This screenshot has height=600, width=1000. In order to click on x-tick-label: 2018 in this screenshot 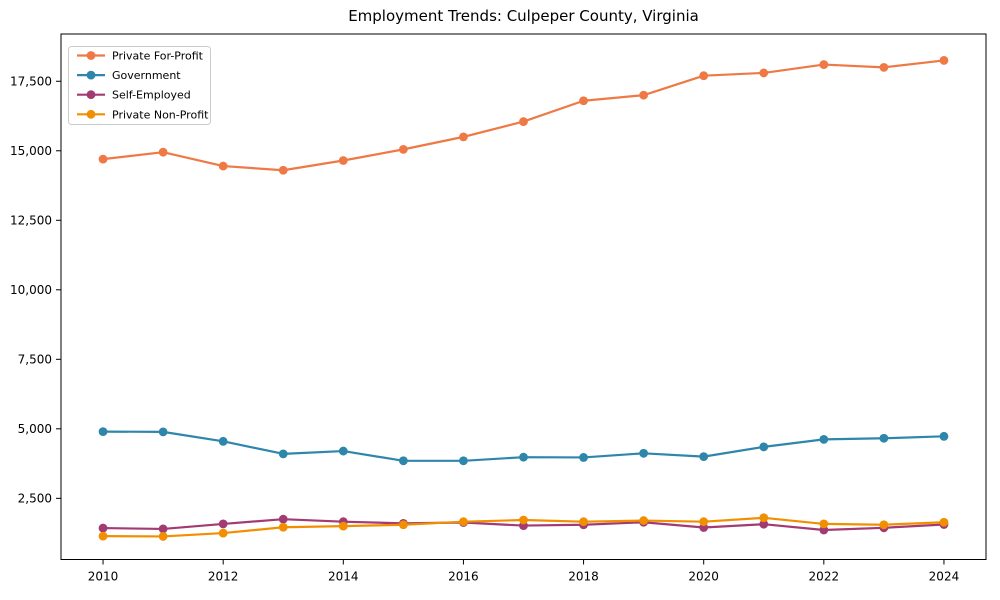, I will do `click(583, 577)`.